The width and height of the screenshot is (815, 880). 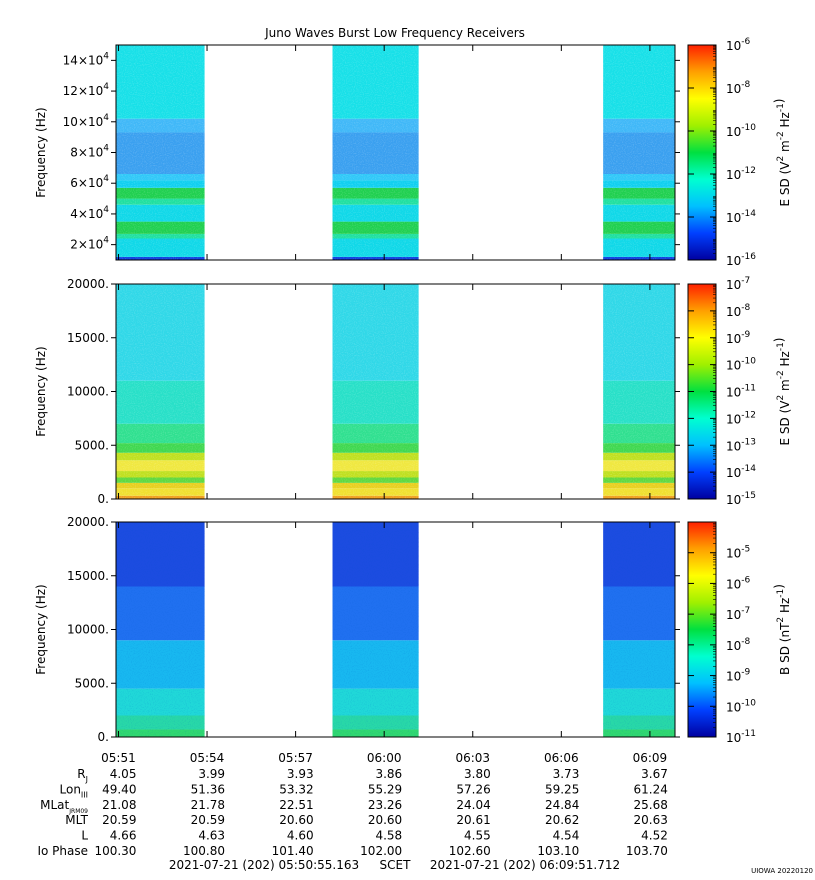 I want to click on colorbar-tick-label: 10⁻¹³, so click(x=741, y=445).